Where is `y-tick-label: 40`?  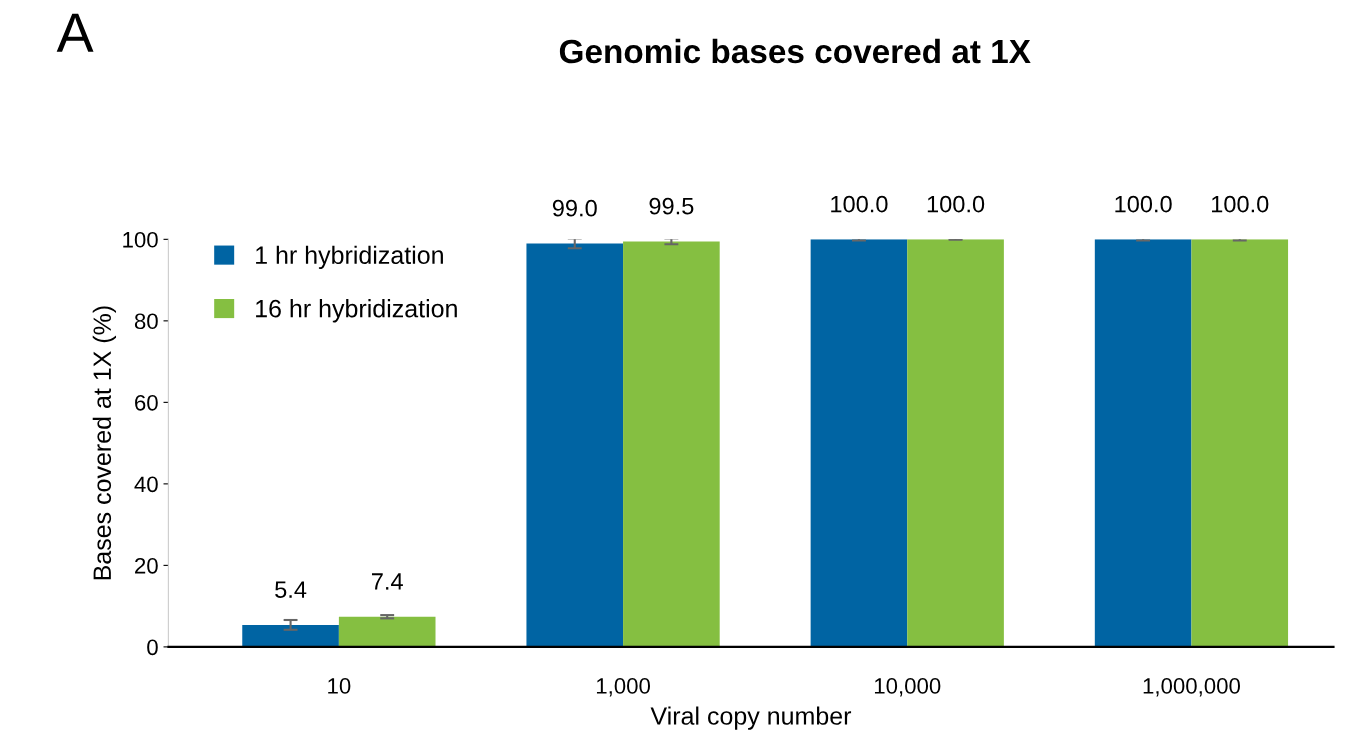 y-tick-label: 40 is located at coordinates (146, 484).